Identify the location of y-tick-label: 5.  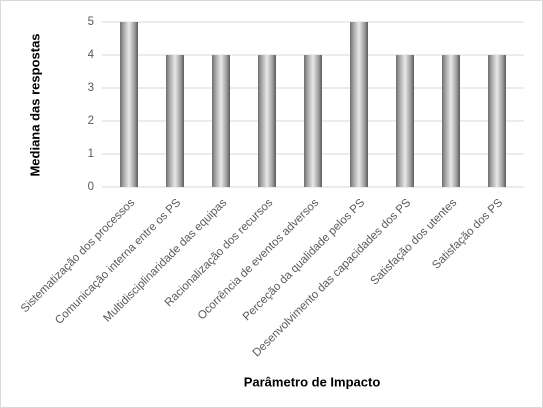
(91, 22).